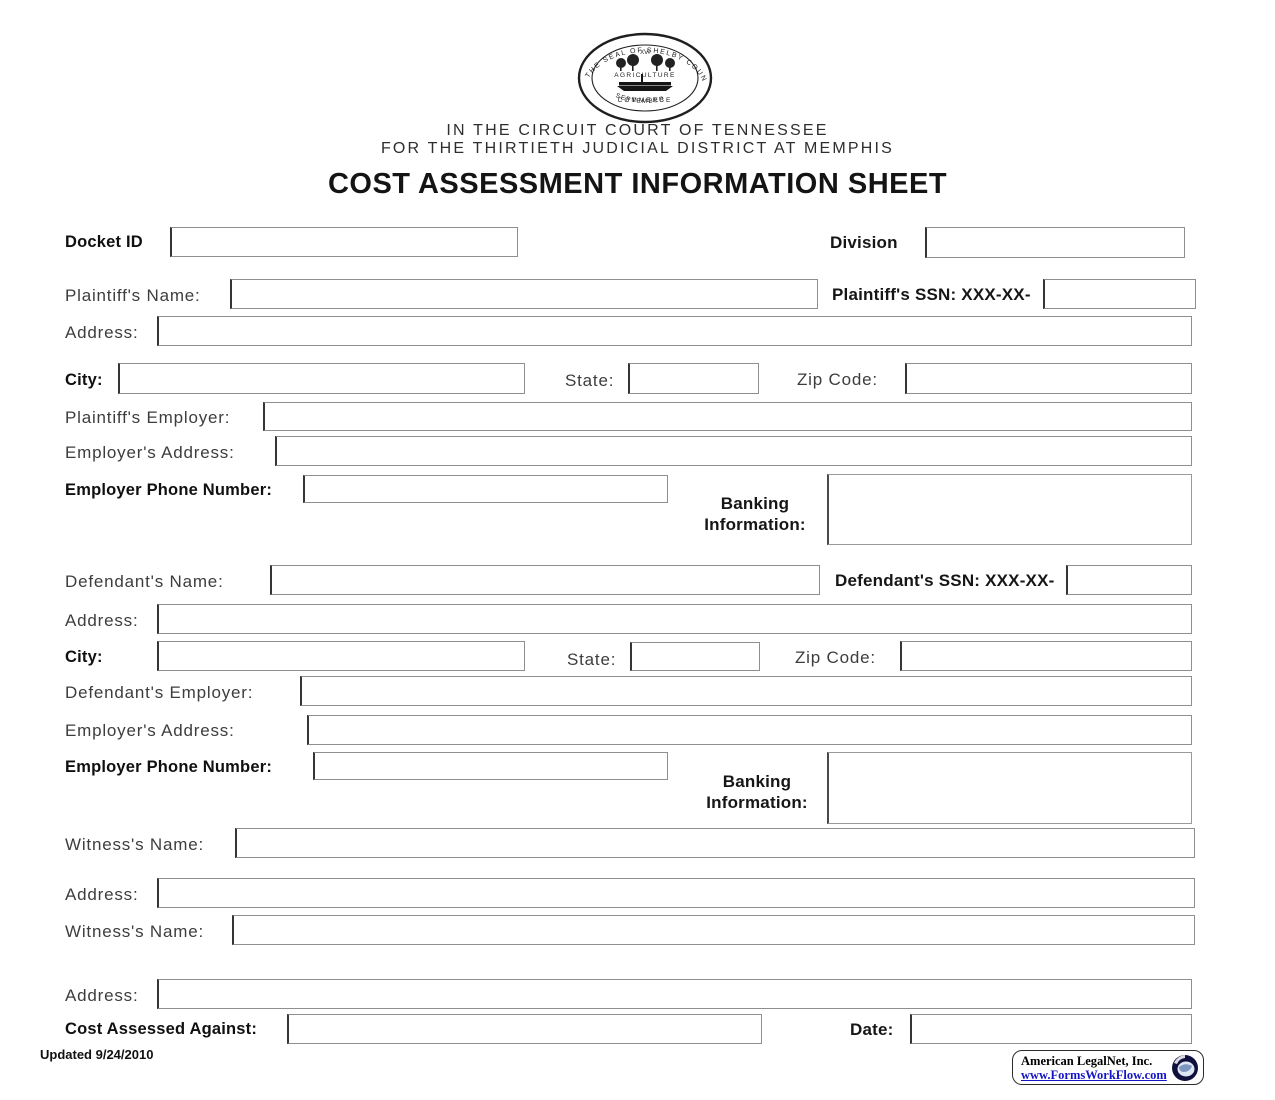  What do you see at coordinates (755, 524) in the screenshot?
I see `plaintiff-banking-label-line2: Information:` at bounding box center [755, 524].